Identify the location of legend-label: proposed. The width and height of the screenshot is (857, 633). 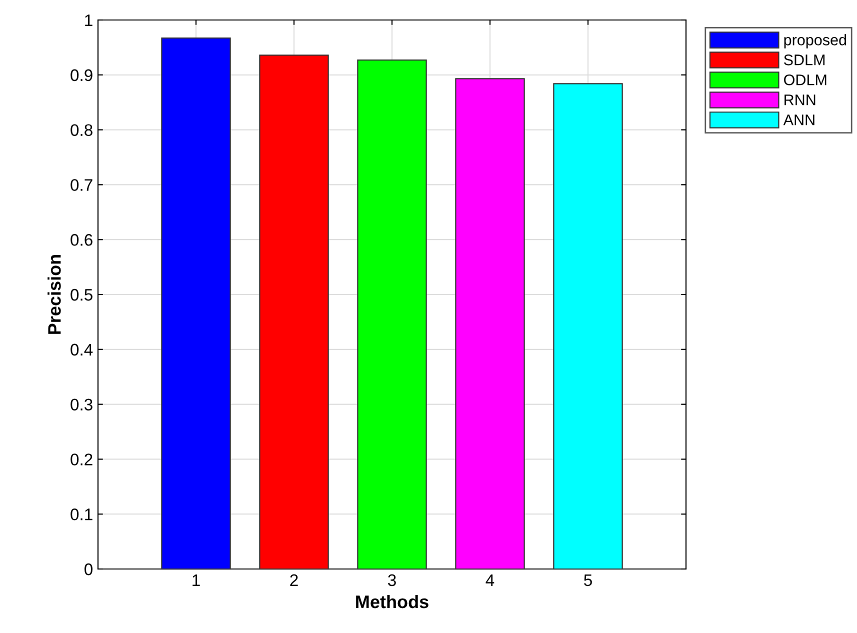
(815, 41).